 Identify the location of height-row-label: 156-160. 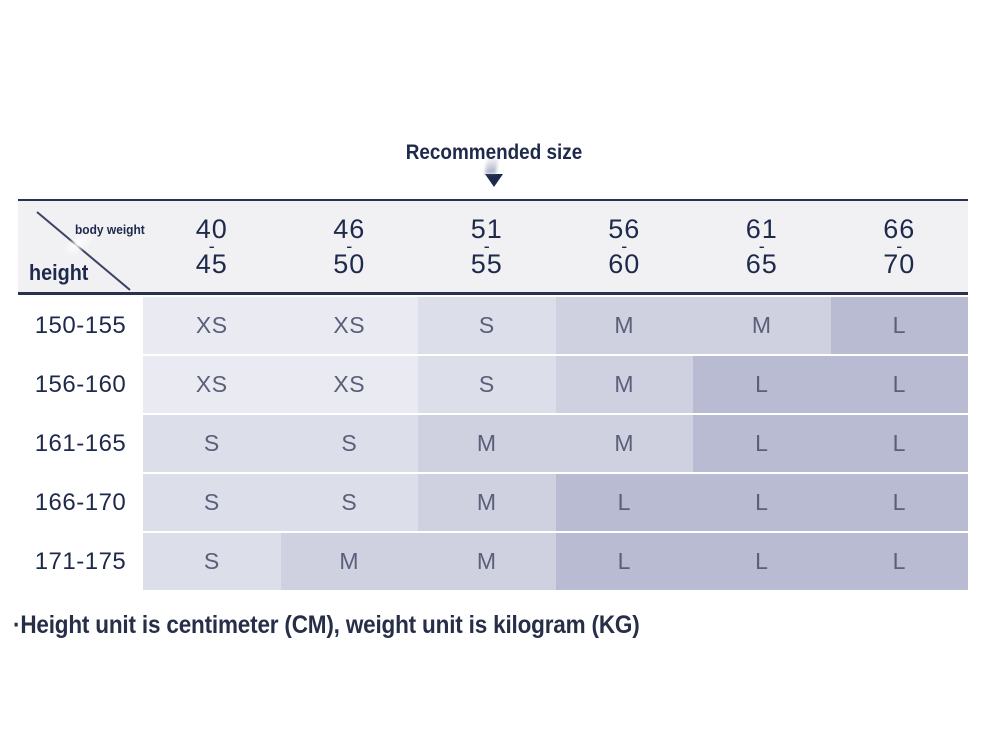
(80, 384).